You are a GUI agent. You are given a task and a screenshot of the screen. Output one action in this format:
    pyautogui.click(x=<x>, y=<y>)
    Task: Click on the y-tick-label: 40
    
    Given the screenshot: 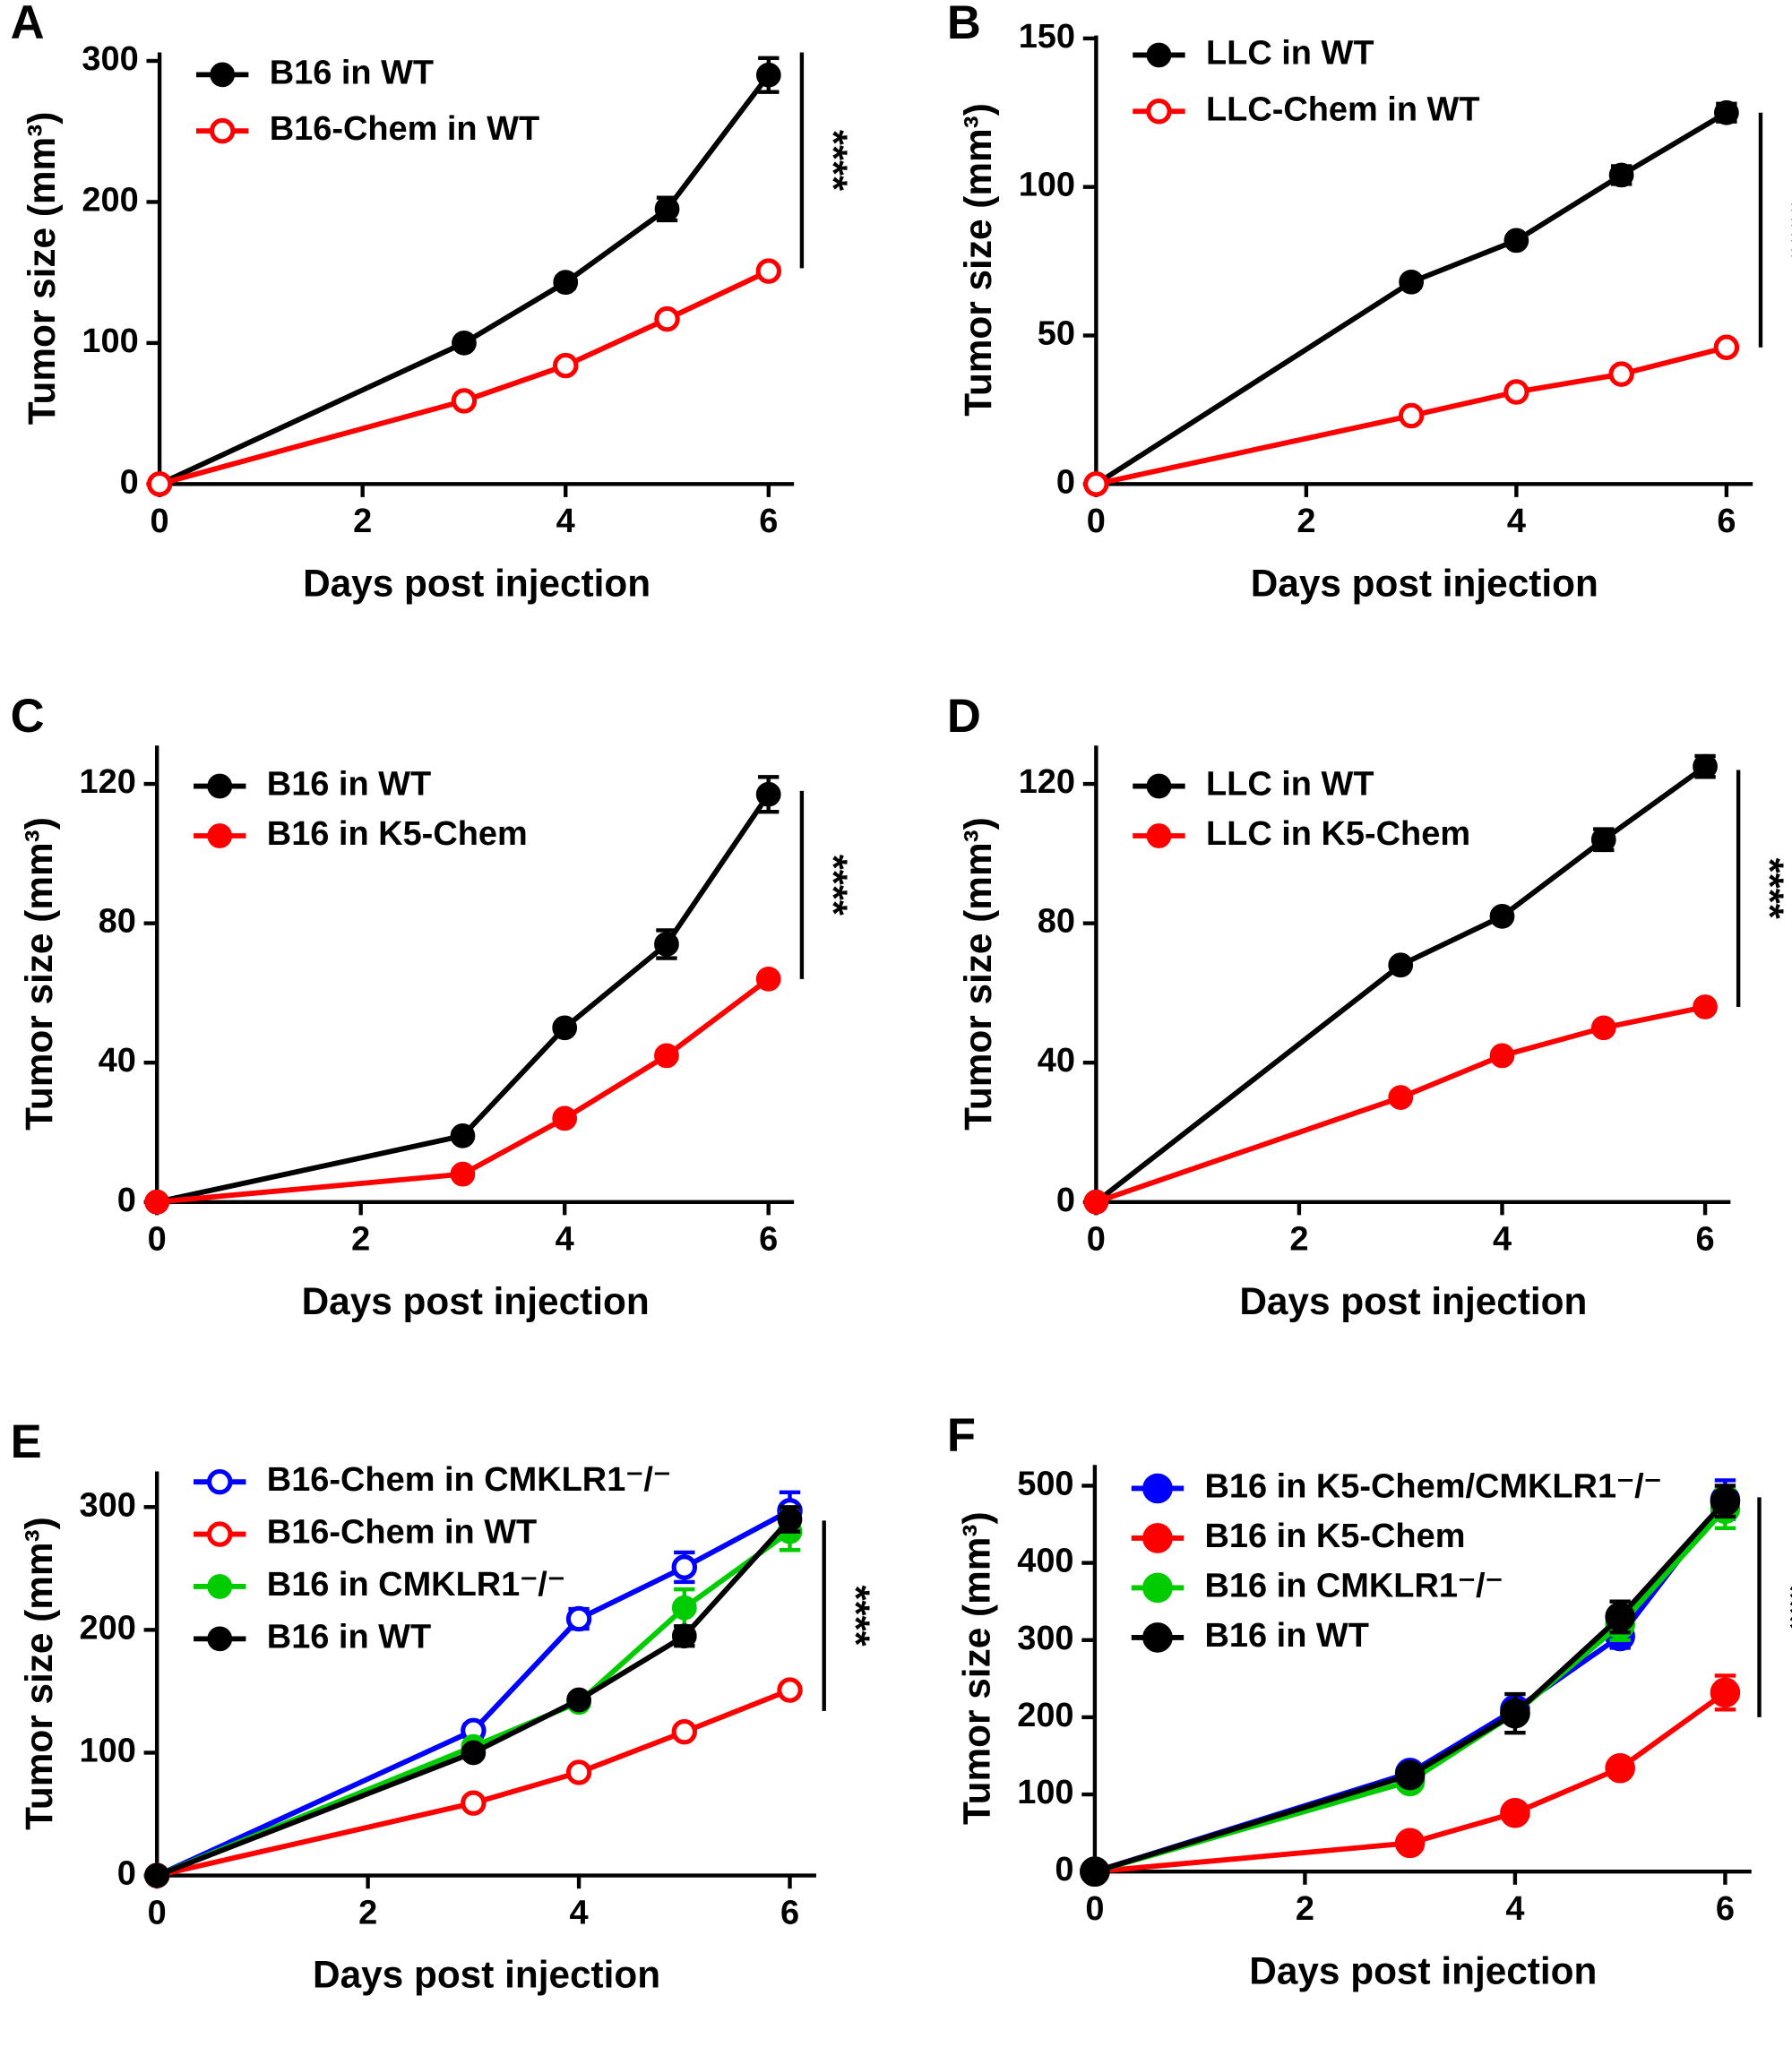 What is the action you would take?
    pyautogui.click(x=1056, y=1060)
    